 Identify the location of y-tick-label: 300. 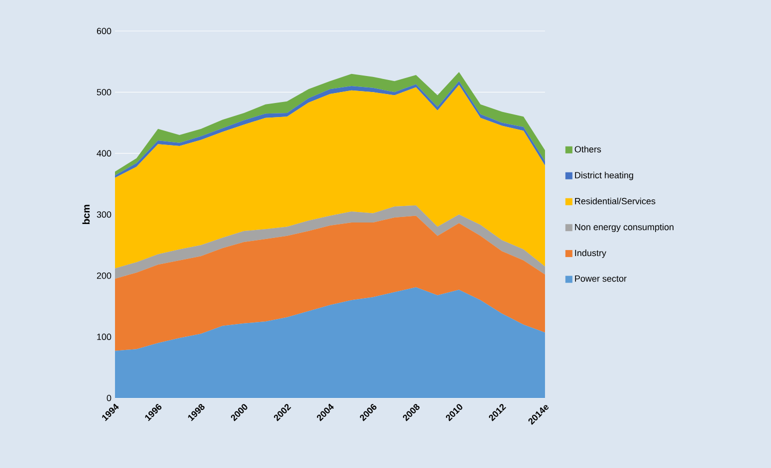
(104, 214).